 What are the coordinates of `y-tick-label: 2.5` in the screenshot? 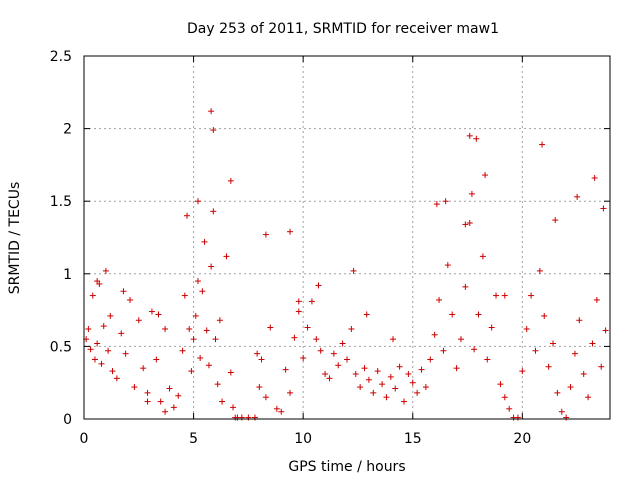 It's located at (61, 57).